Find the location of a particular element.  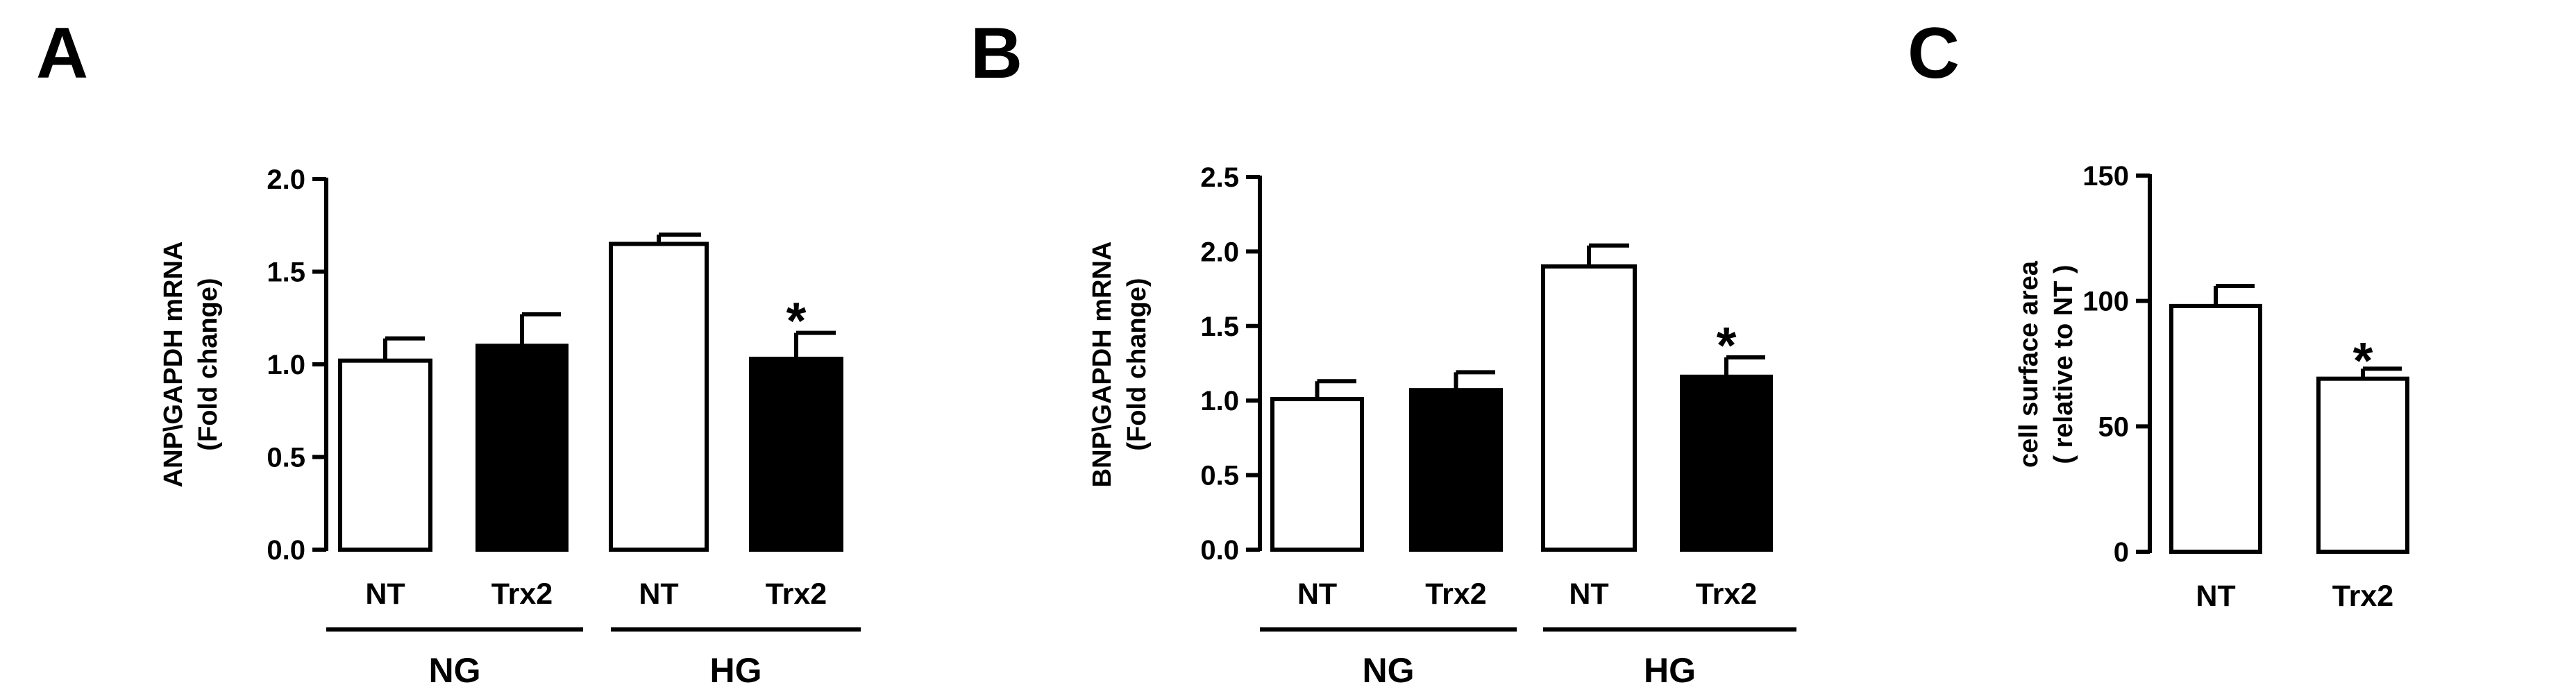

panel-letter: C is located at coordinates (1934, 53).